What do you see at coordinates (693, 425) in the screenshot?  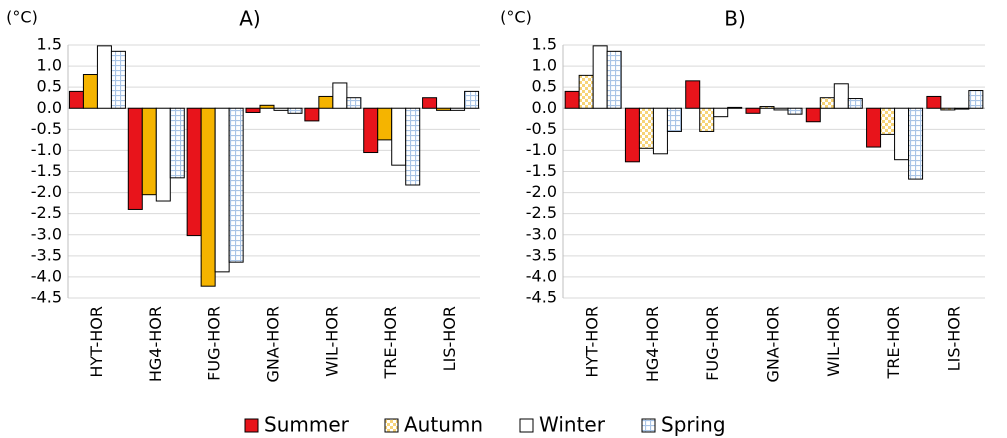 I see `legend-label: Spring` at bounding box center [693, 425].